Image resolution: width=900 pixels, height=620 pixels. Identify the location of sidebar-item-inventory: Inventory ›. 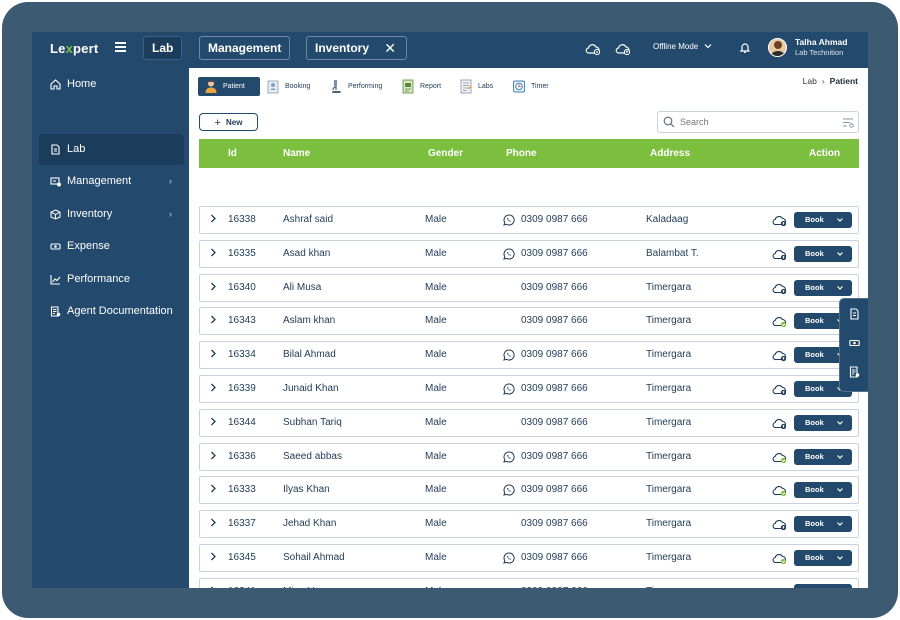
(111, 214).